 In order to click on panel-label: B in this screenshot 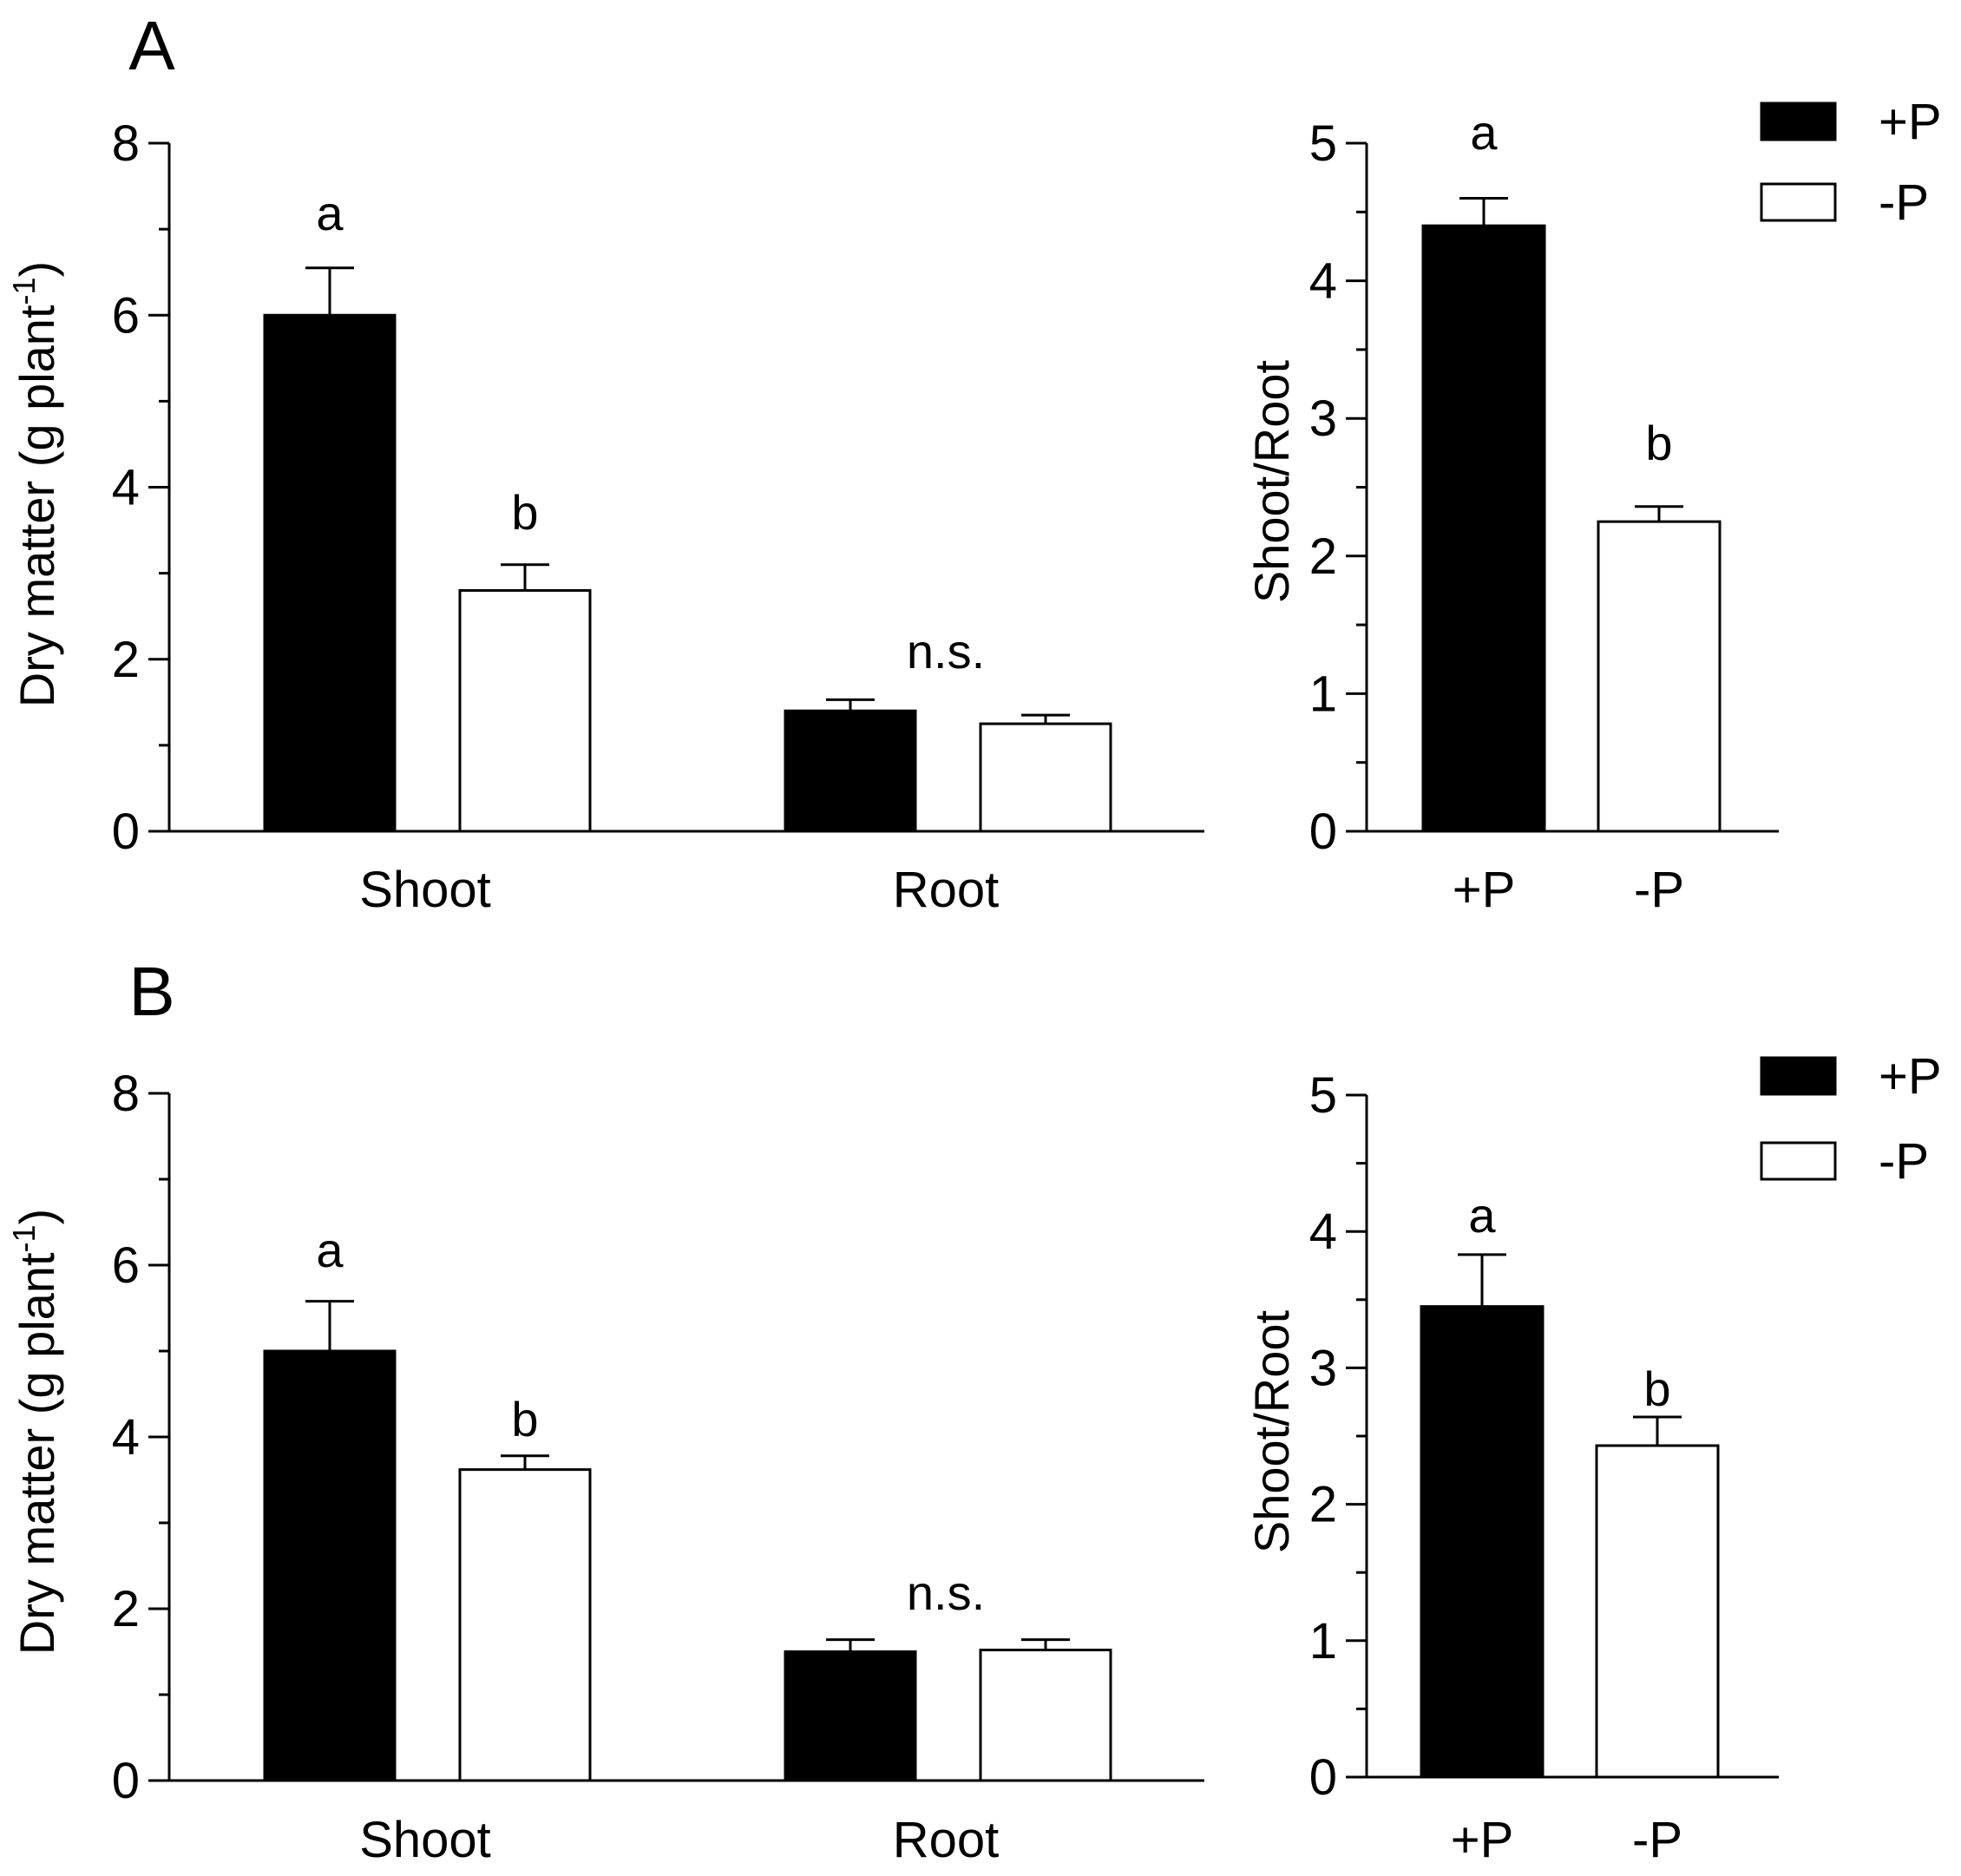, I will do `click(151, 992)`.